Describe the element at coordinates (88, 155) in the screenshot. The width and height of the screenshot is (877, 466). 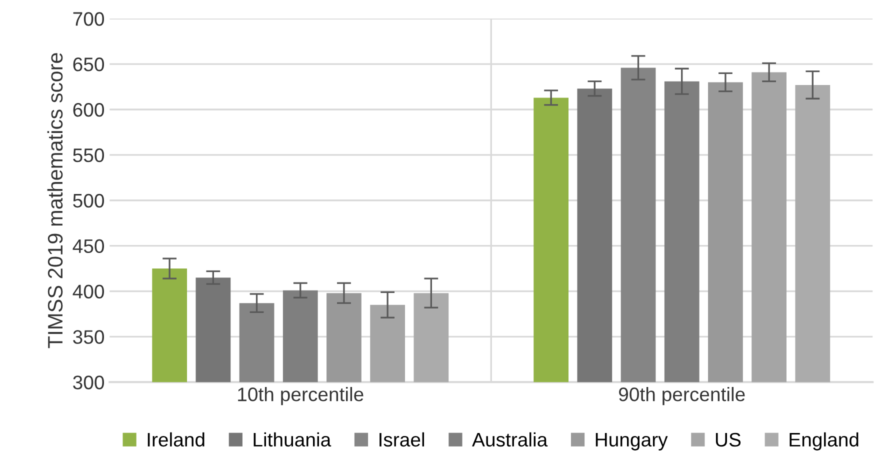
I see `y-tick-label: 550` at that location.